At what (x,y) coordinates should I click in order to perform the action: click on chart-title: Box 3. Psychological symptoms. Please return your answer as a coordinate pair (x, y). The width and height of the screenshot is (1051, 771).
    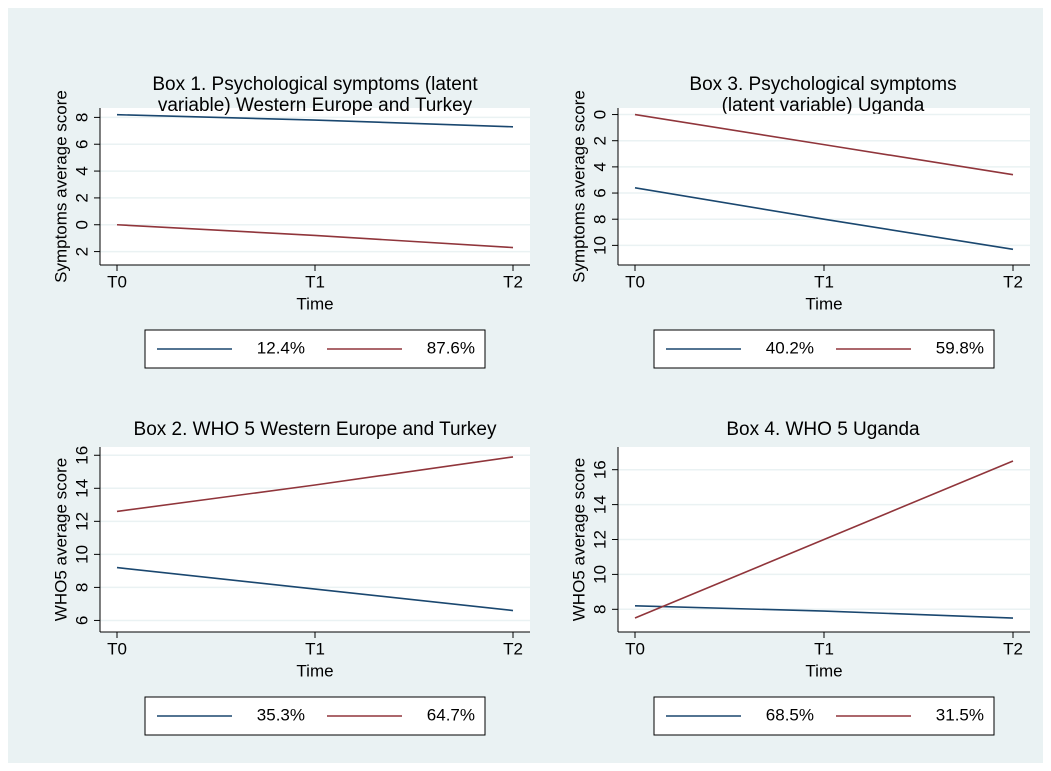
    Looking at the image, I should click on (822, 84).